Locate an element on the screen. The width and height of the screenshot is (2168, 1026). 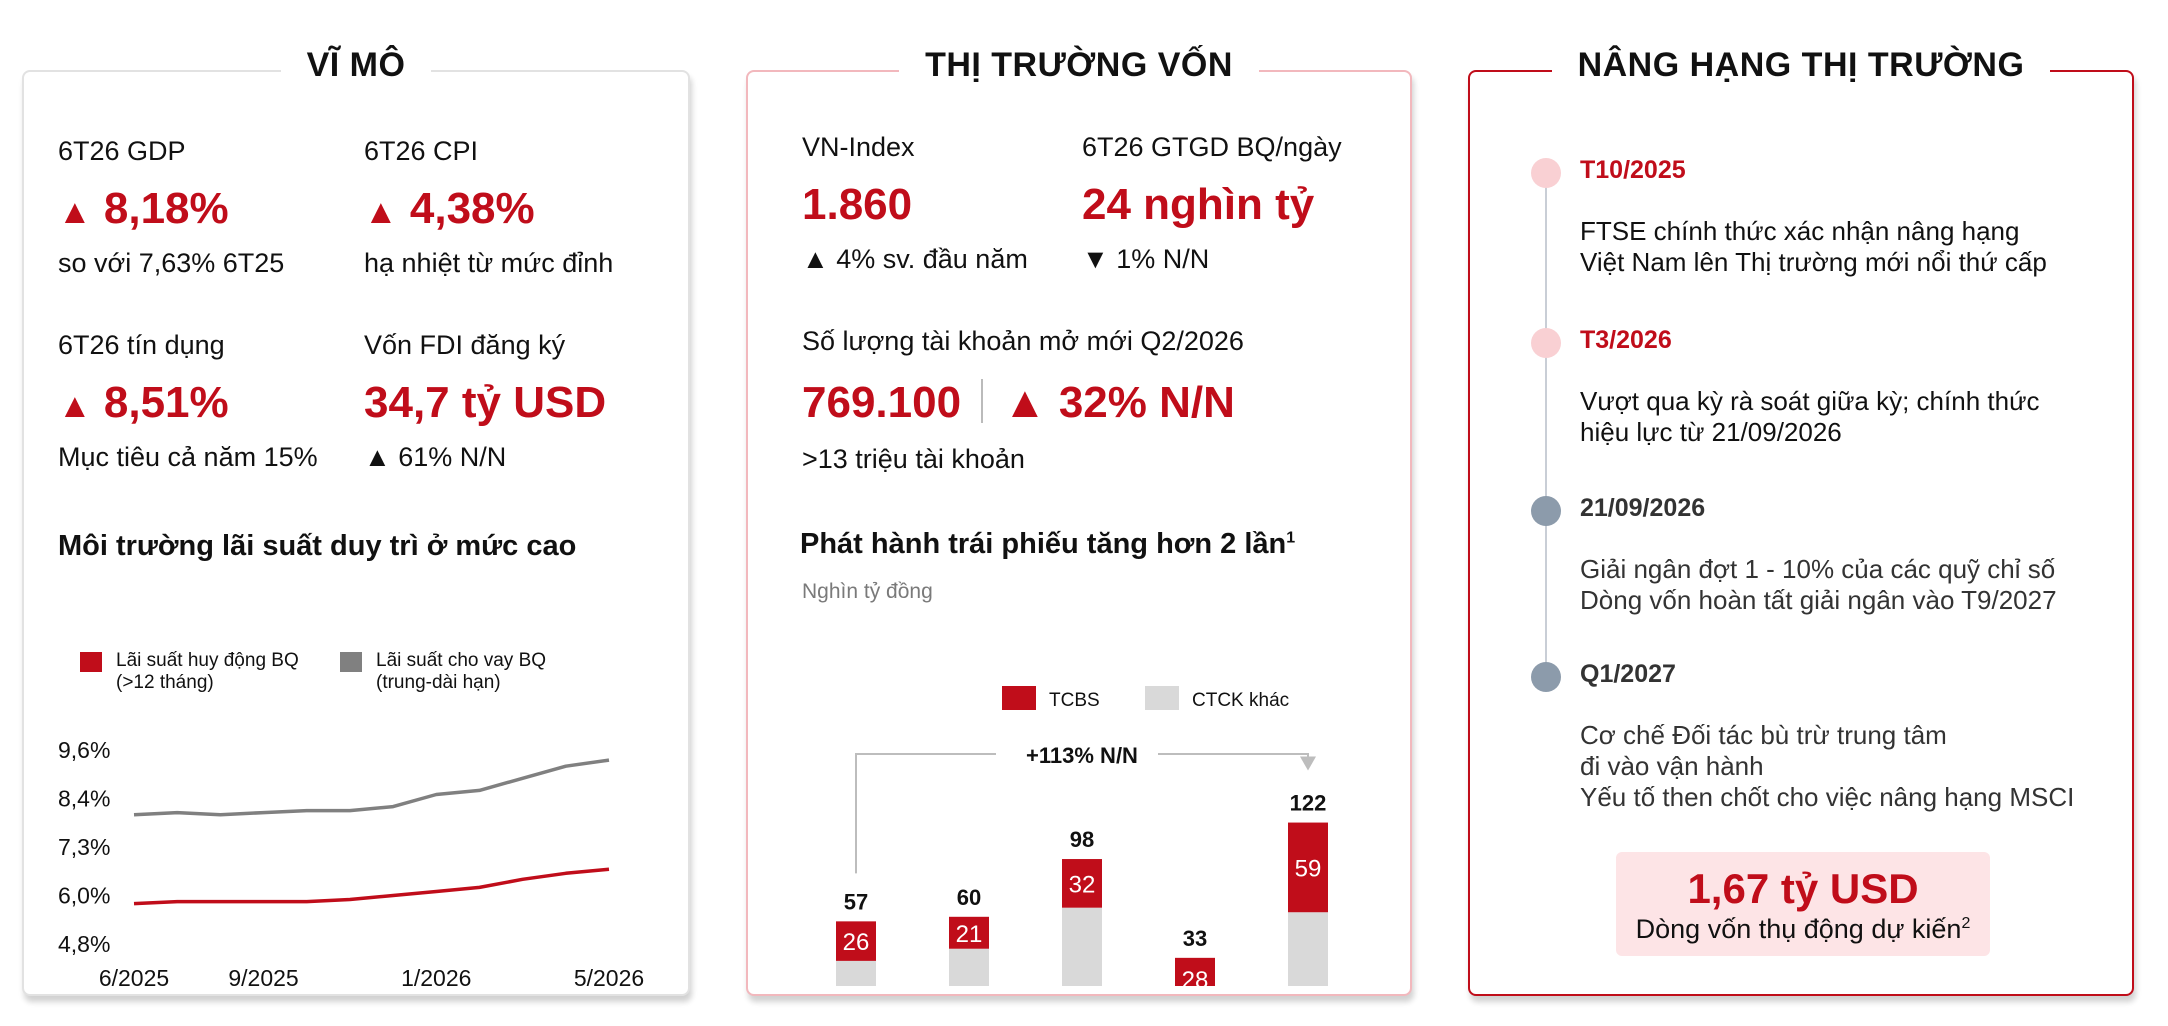
bar-total-label: 98 is located at coordinates (1082, 839).